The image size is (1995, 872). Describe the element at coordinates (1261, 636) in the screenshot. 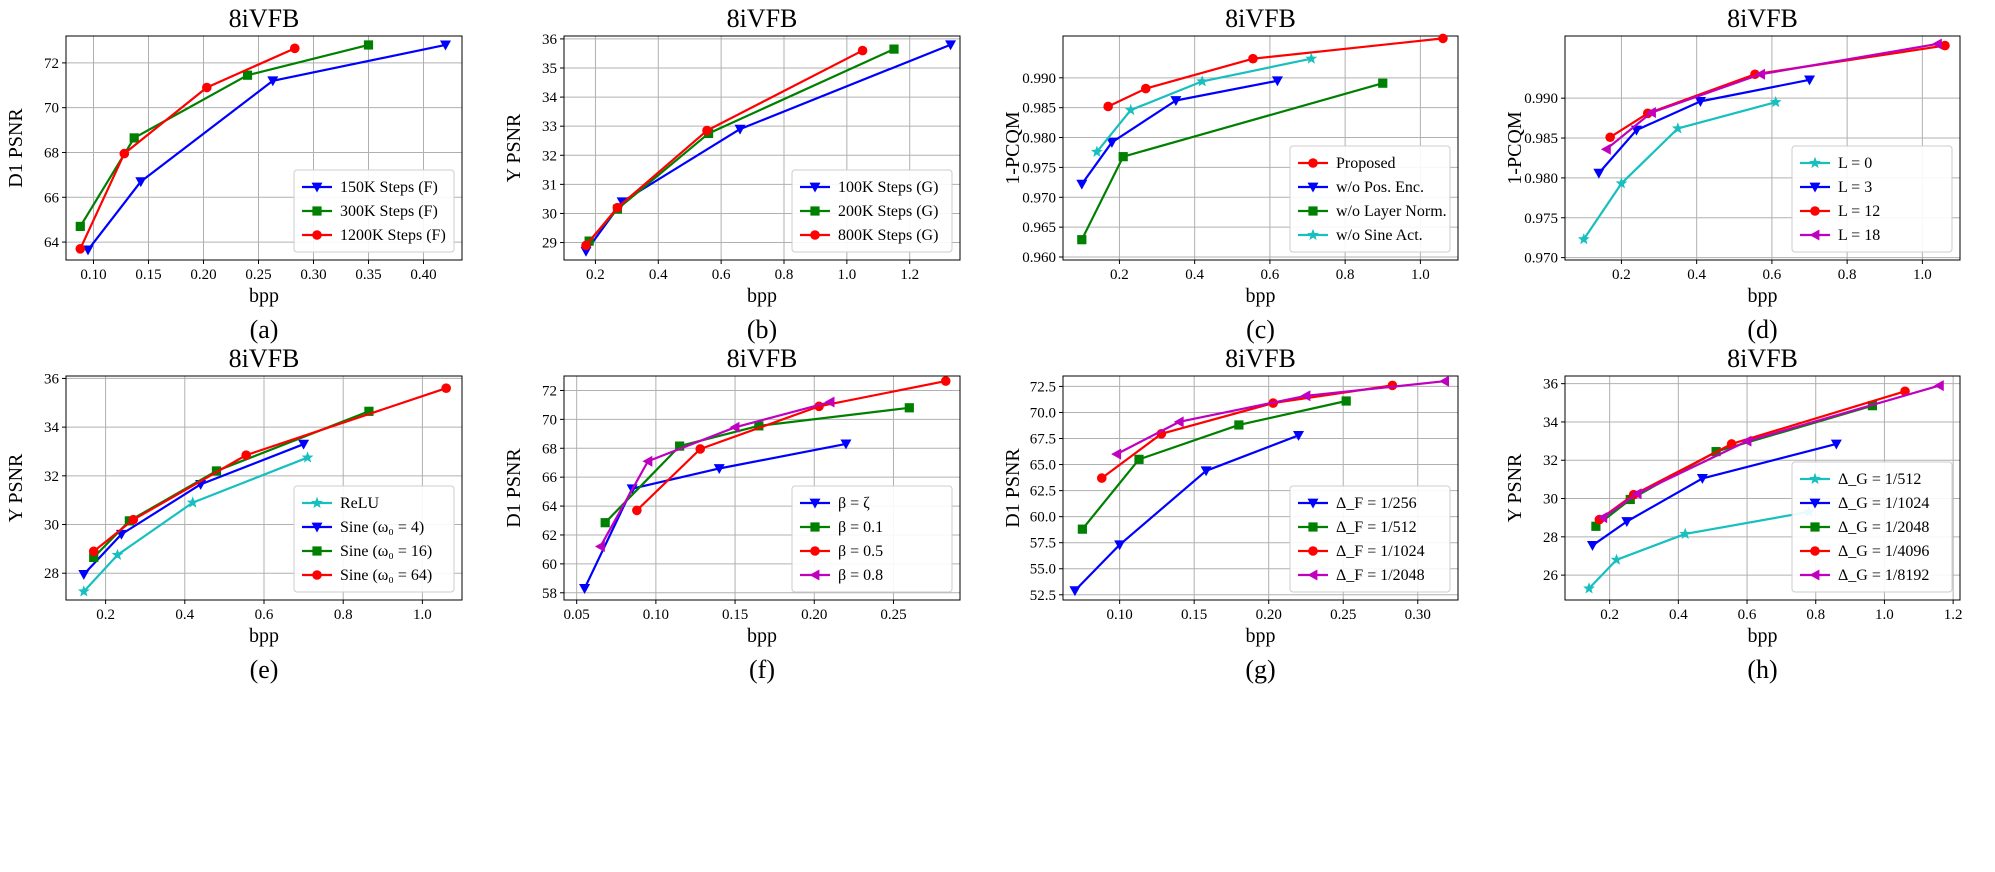

I see `x-axis-label: bpp` at that location.